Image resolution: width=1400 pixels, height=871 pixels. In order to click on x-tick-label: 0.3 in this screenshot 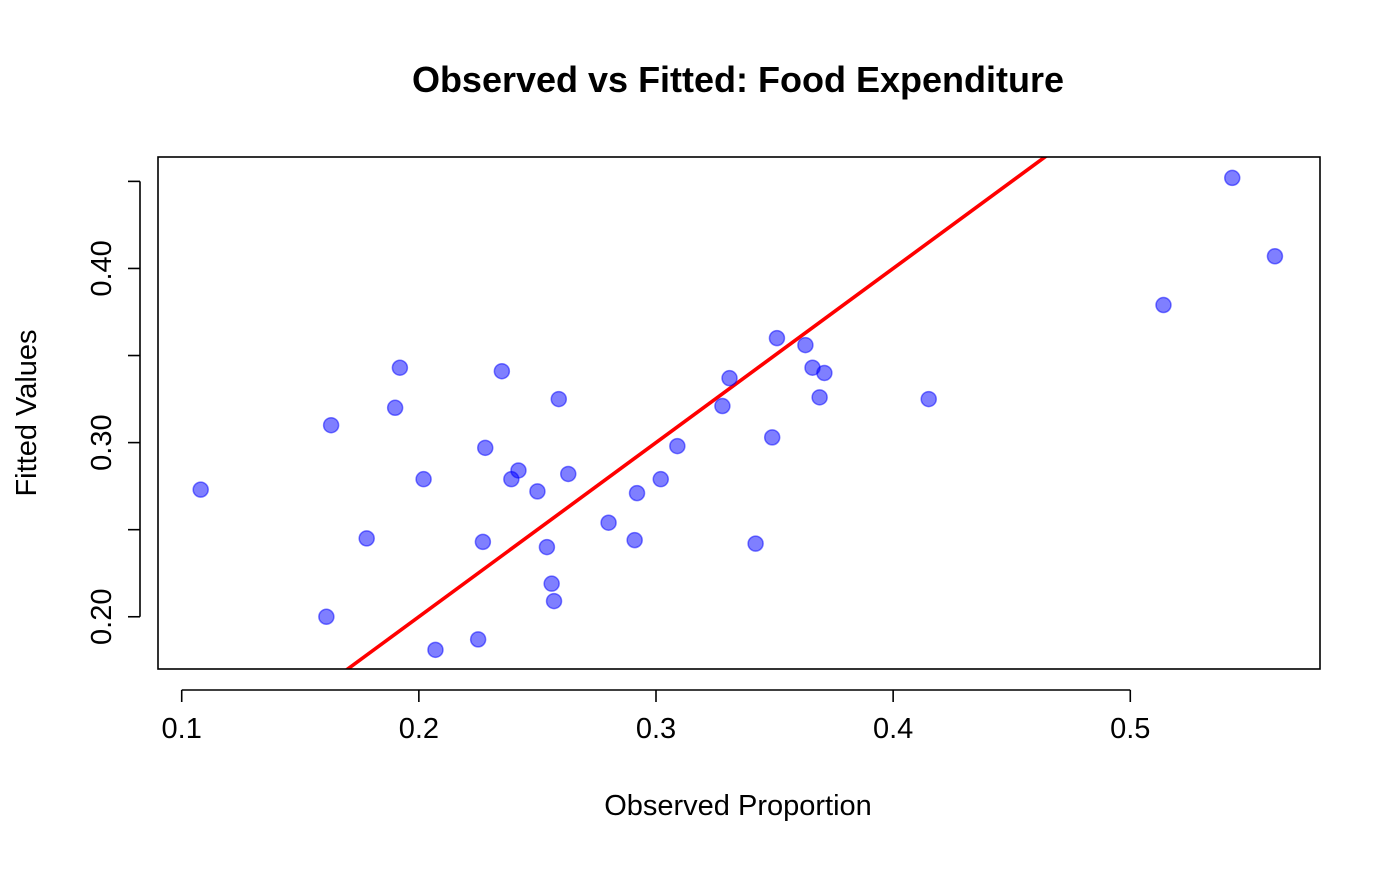, I will do `click(656, 729)`.